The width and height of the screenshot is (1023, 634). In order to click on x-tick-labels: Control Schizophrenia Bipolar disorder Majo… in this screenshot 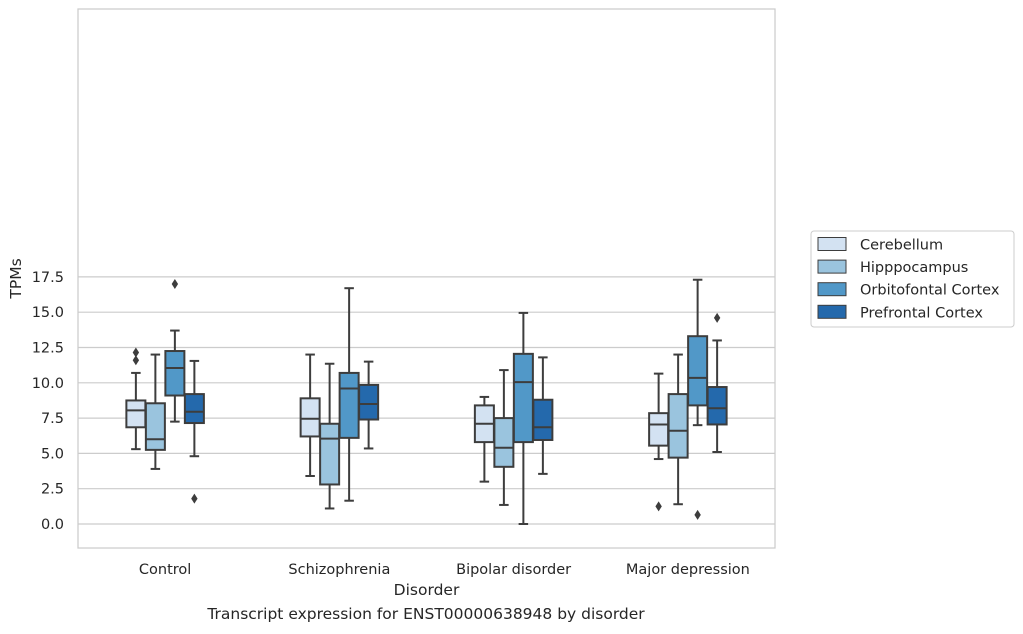, I will do `click(444, 570)`.